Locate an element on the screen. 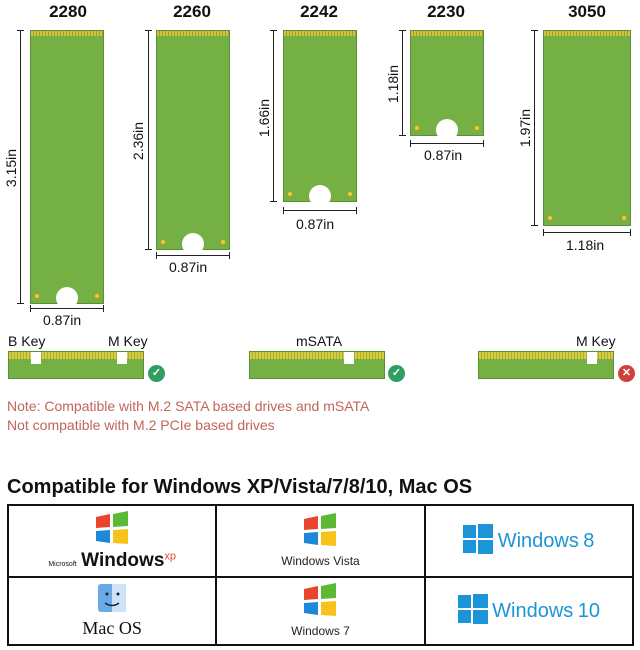 This screenshot has width=640, height=650. os-cell-windows-vista: Windows Vista is located at coordinates (320, 541).